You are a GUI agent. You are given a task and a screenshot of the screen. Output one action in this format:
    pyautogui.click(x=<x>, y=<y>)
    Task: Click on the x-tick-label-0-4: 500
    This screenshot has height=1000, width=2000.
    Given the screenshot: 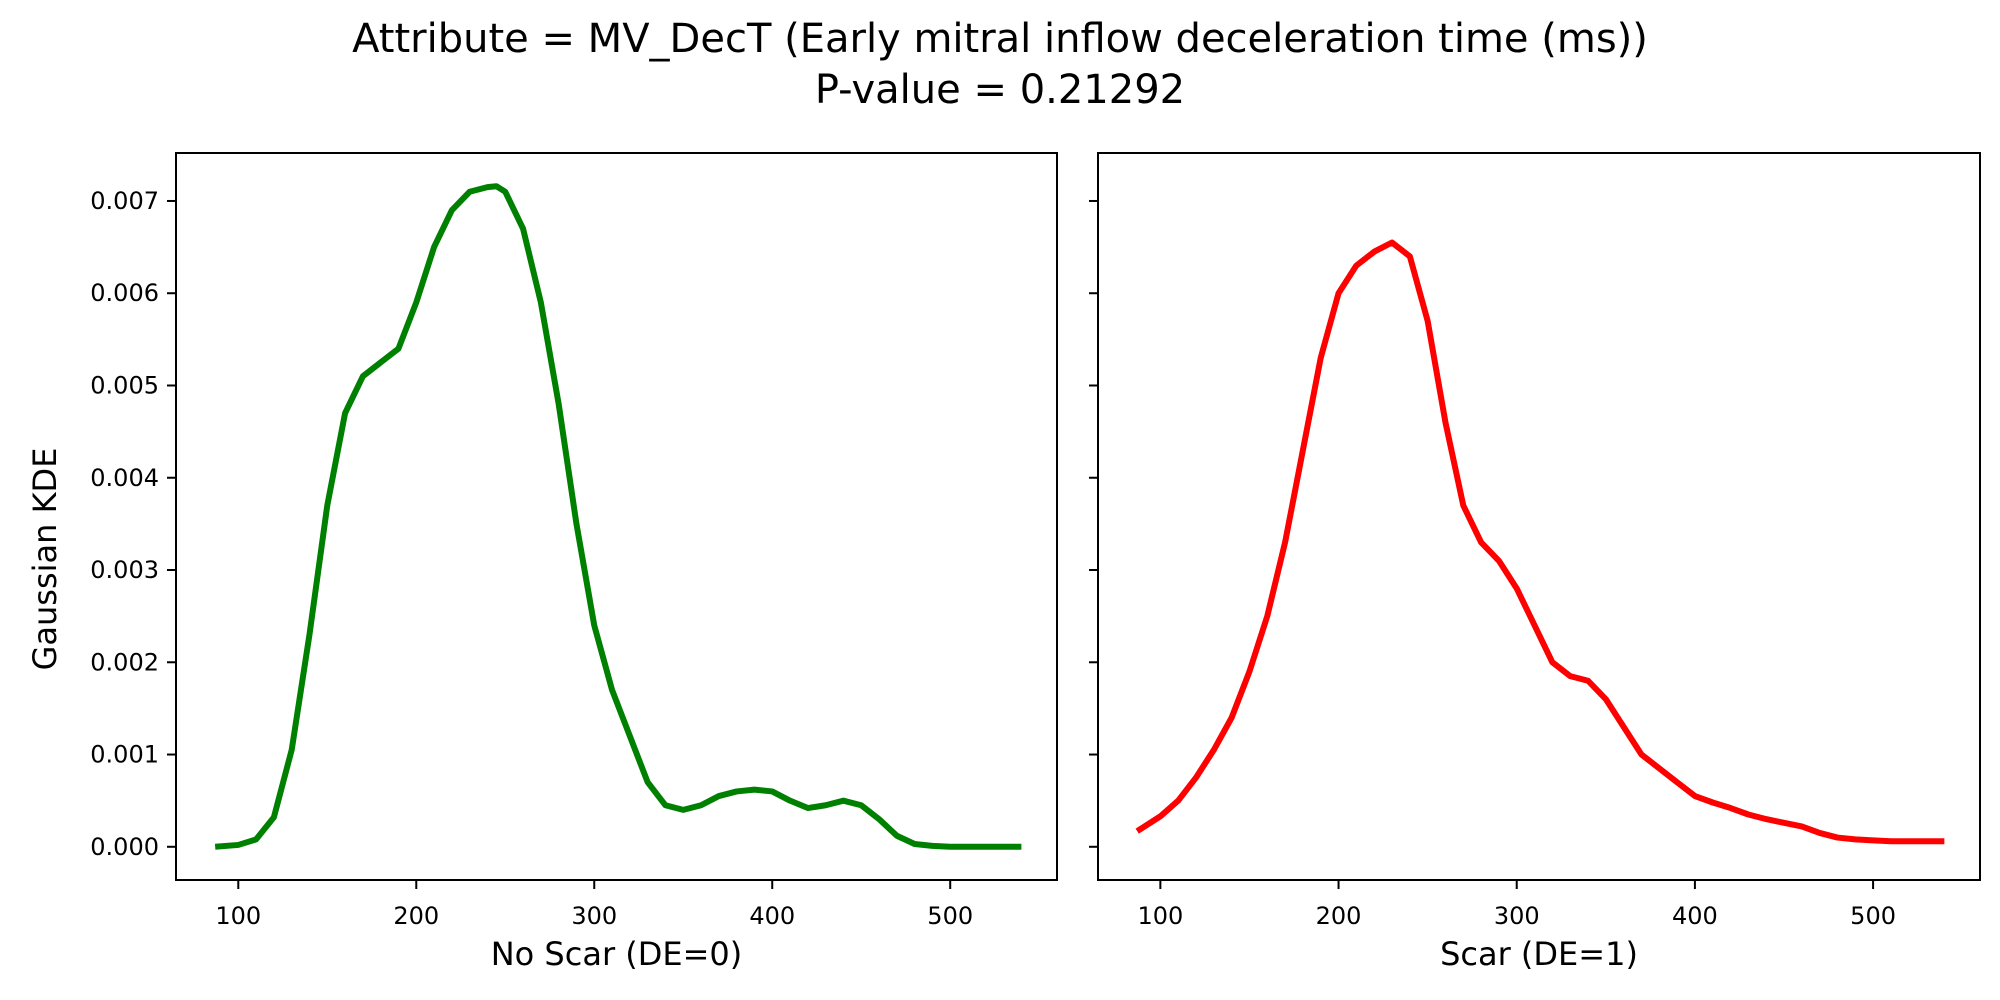 What is the action you would take?
    pyautogui.click(x=950, y=916)
    